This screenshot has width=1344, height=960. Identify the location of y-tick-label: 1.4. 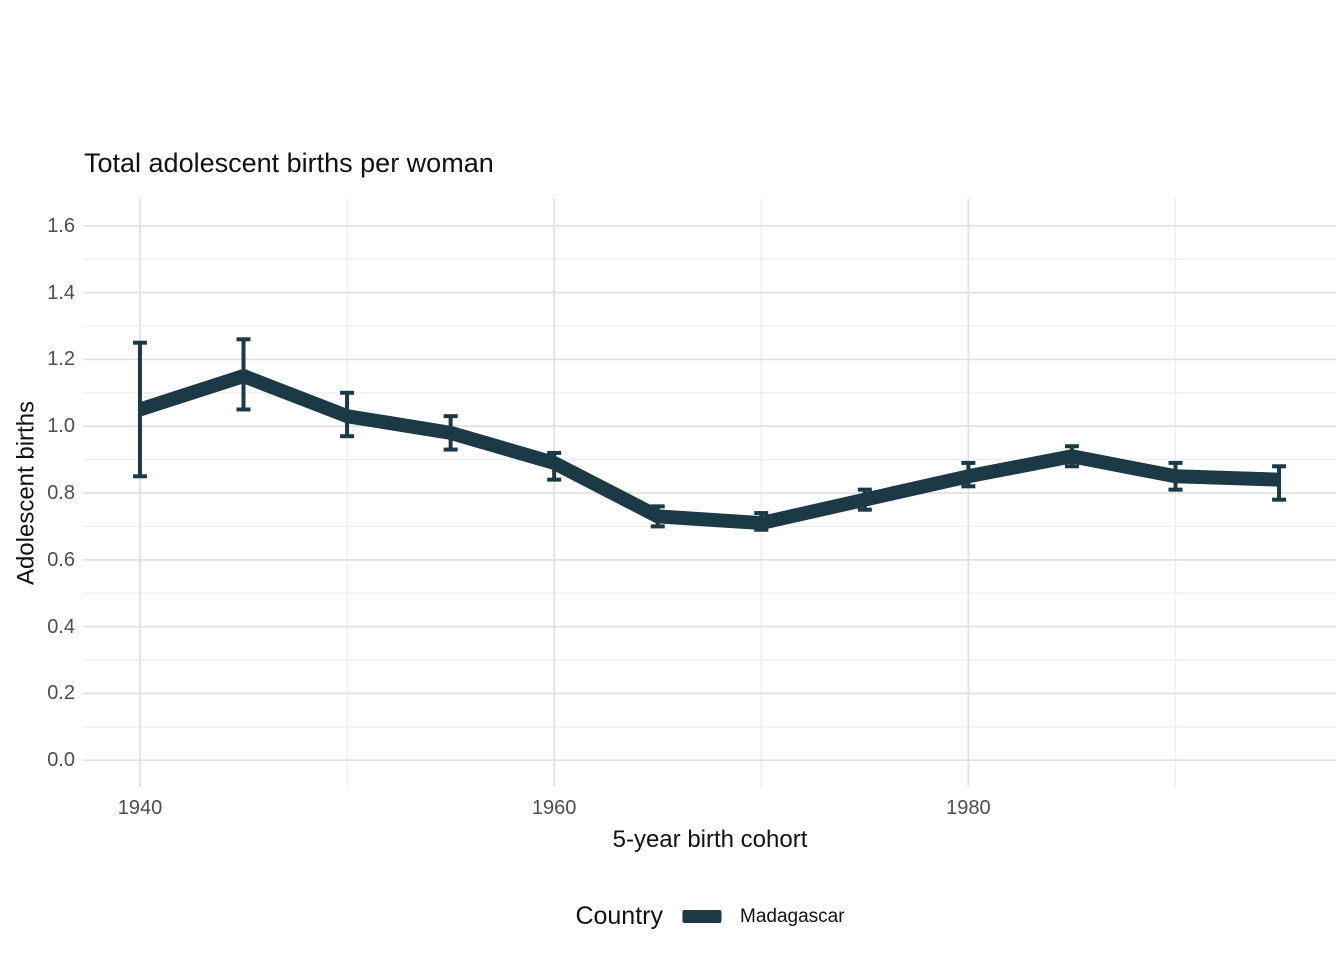
(61, 292).